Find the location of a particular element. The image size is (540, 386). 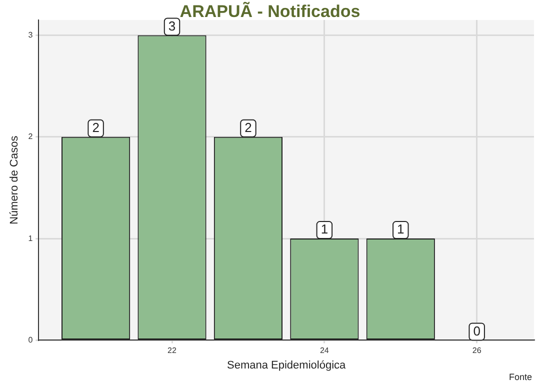

x-tick-label: 24 is located at coordinates (325, 351).